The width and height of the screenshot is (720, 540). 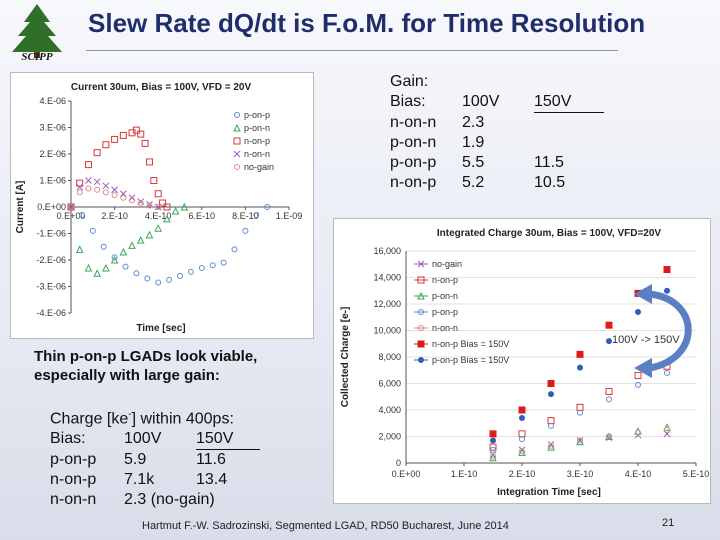 I want to click on y-axis-label: Current [A], so click(x=20, y=207).